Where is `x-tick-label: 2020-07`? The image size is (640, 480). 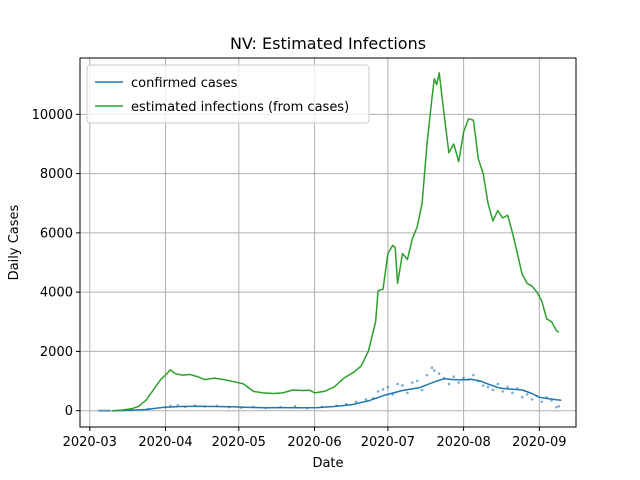 x-tick-label: 2020-07 is located at coordinates (388, 442).